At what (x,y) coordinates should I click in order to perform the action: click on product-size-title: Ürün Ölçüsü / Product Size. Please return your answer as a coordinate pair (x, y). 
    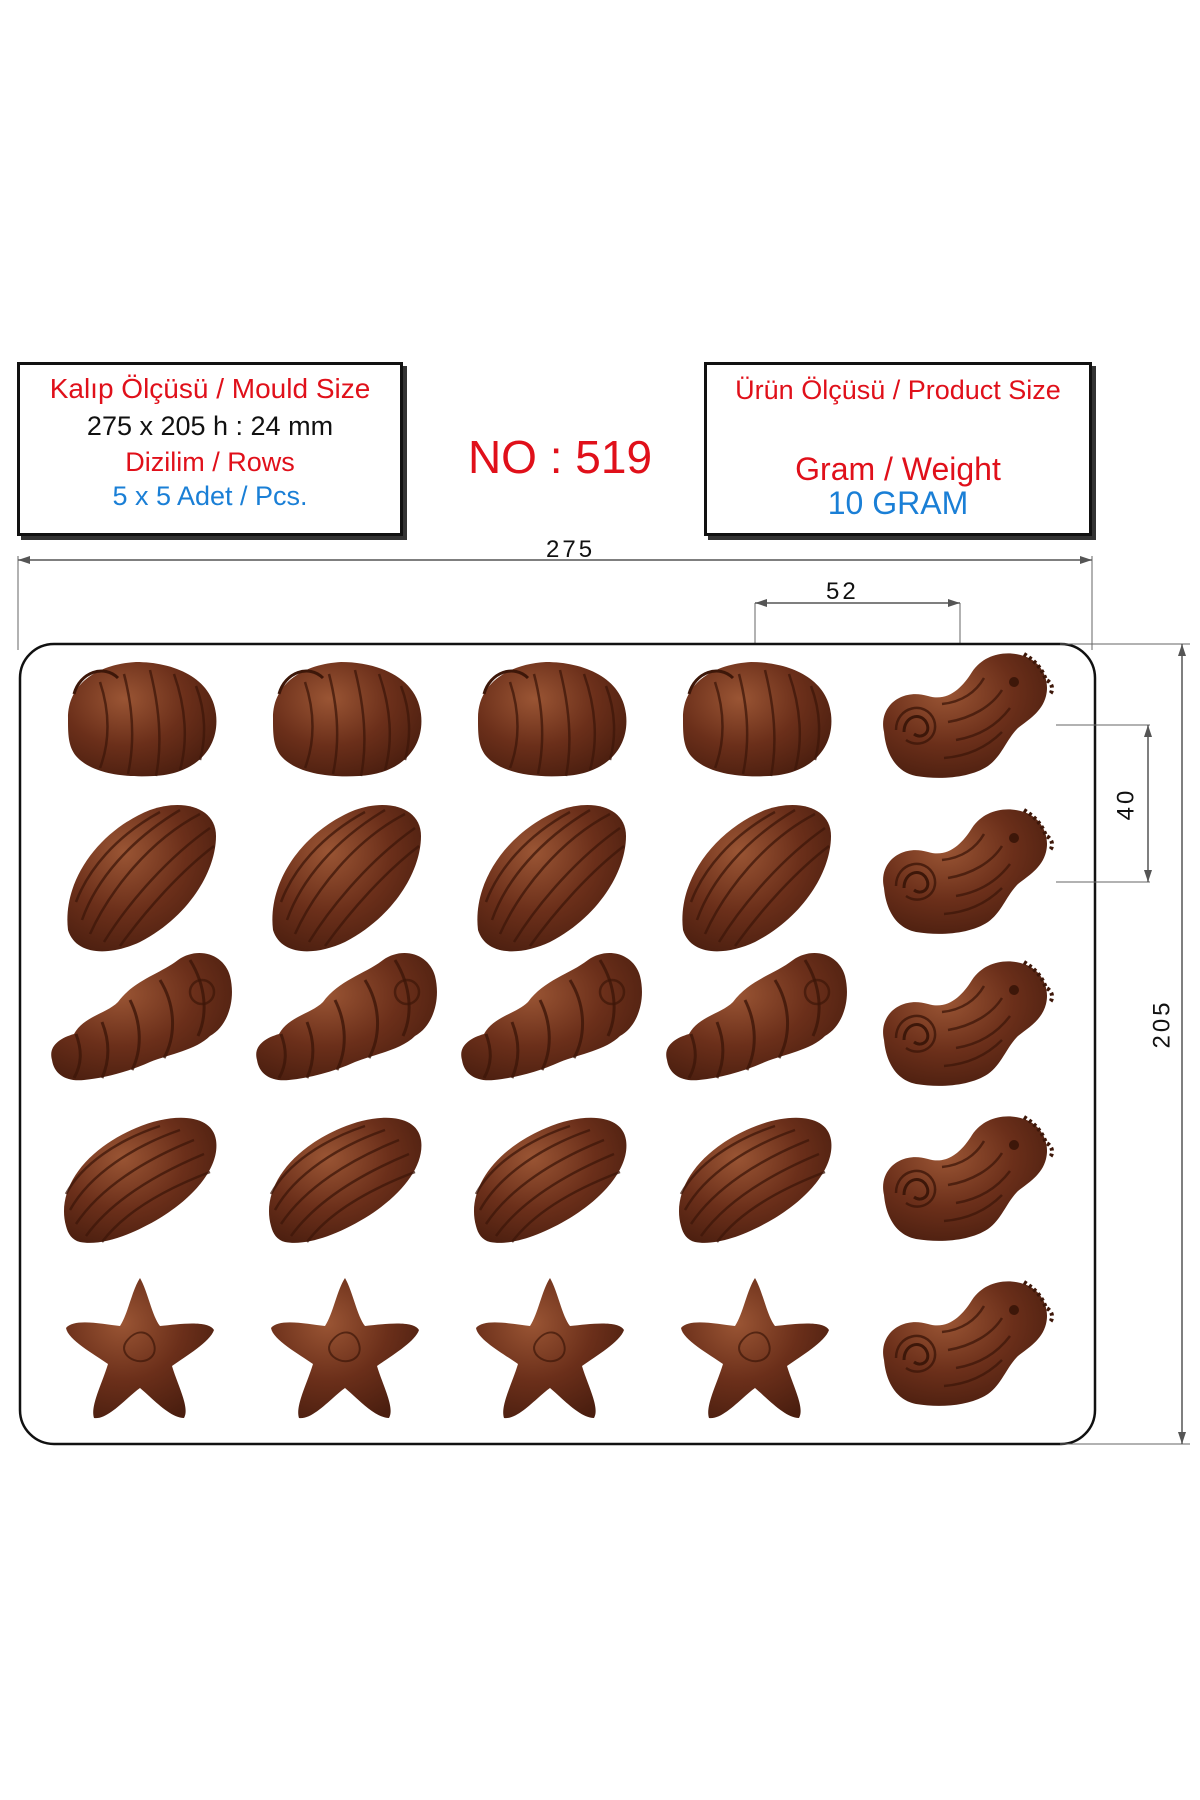
    Looking at the image, I should click on (898, 390).